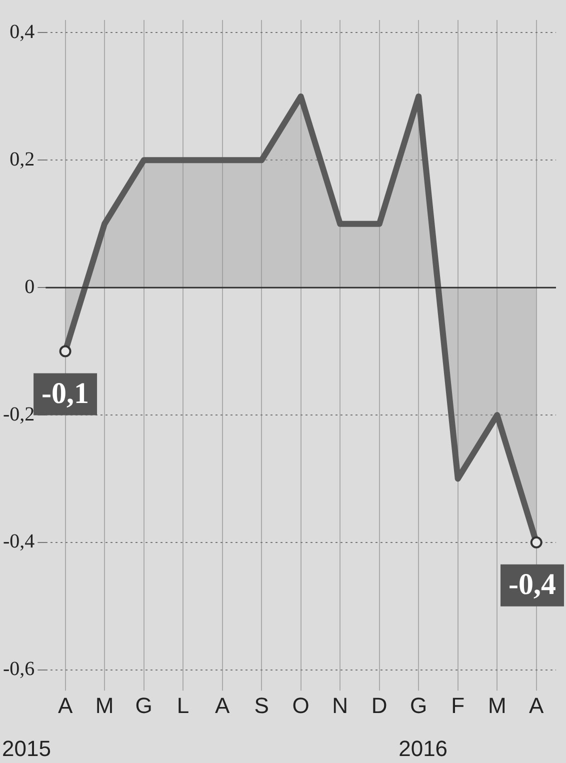 The width and height of the screenshot is (566, 763). Describe the element at coordinates (66, 393) in the screenshot. I see `data-label: -0,1` at that location.